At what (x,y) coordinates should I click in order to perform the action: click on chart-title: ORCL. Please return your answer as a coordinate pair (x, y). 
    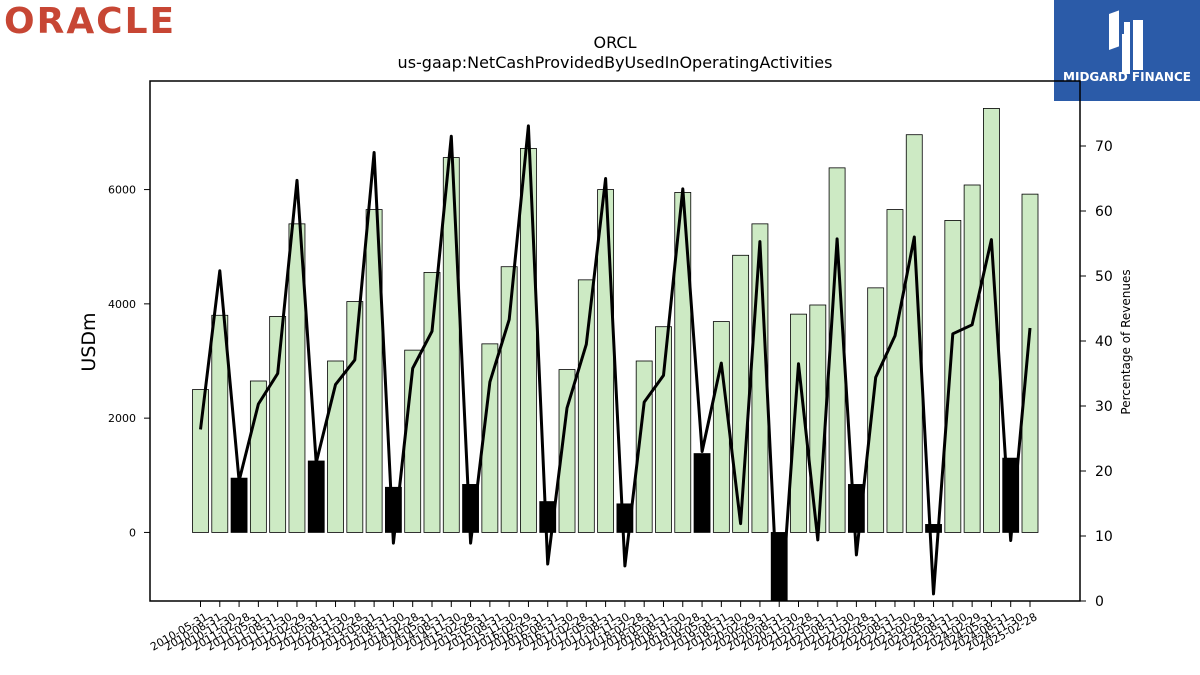
    Looking at the image, I should click on (615, 42).